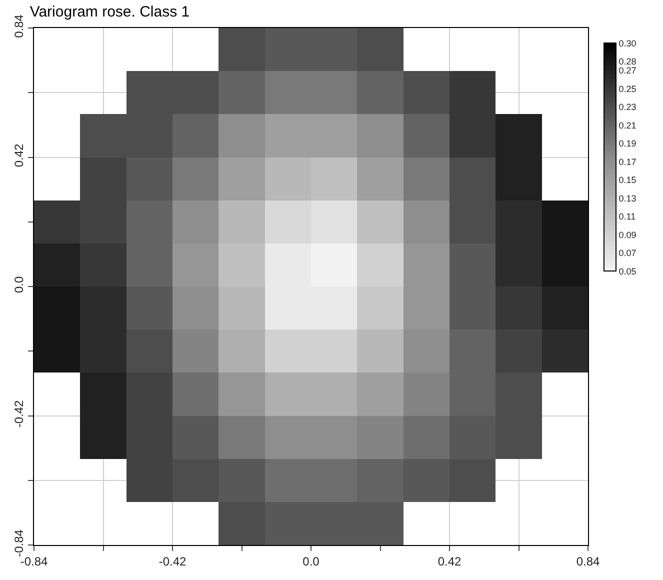 This screenshot has width=663, height=580. Describe the element at coordinates (450, 561) in the screenshot. I see `x-tick-label: 0.42` at that location.